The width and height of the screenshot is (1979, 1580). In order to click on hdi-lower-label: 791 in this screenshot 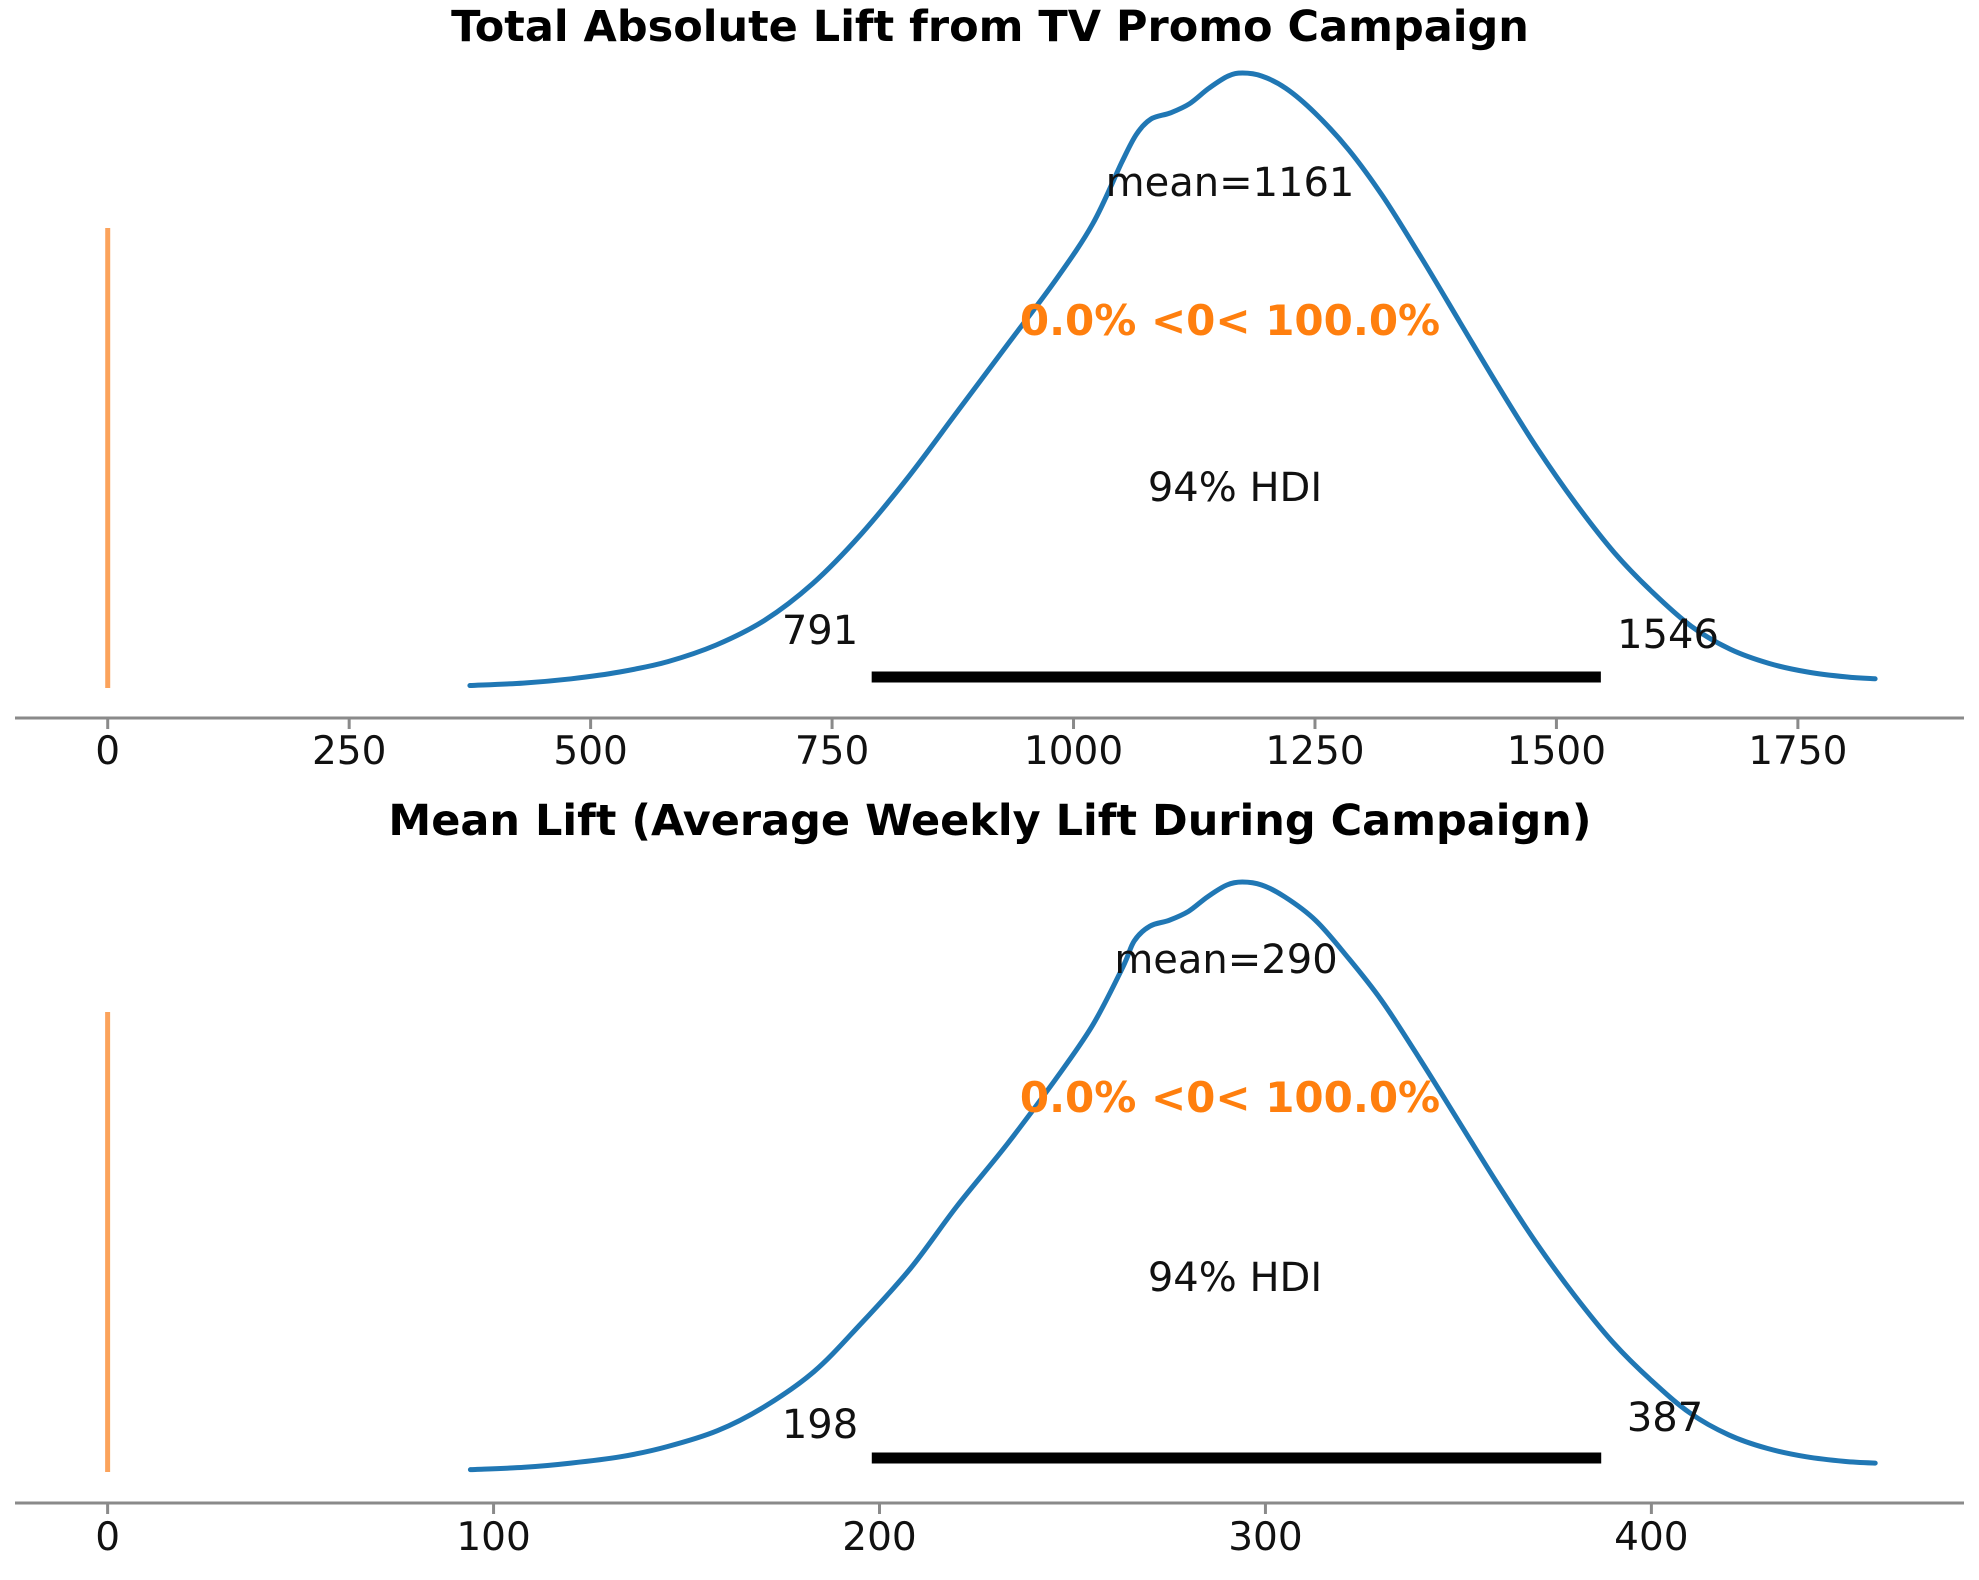, I will do `click(820, 631)`.